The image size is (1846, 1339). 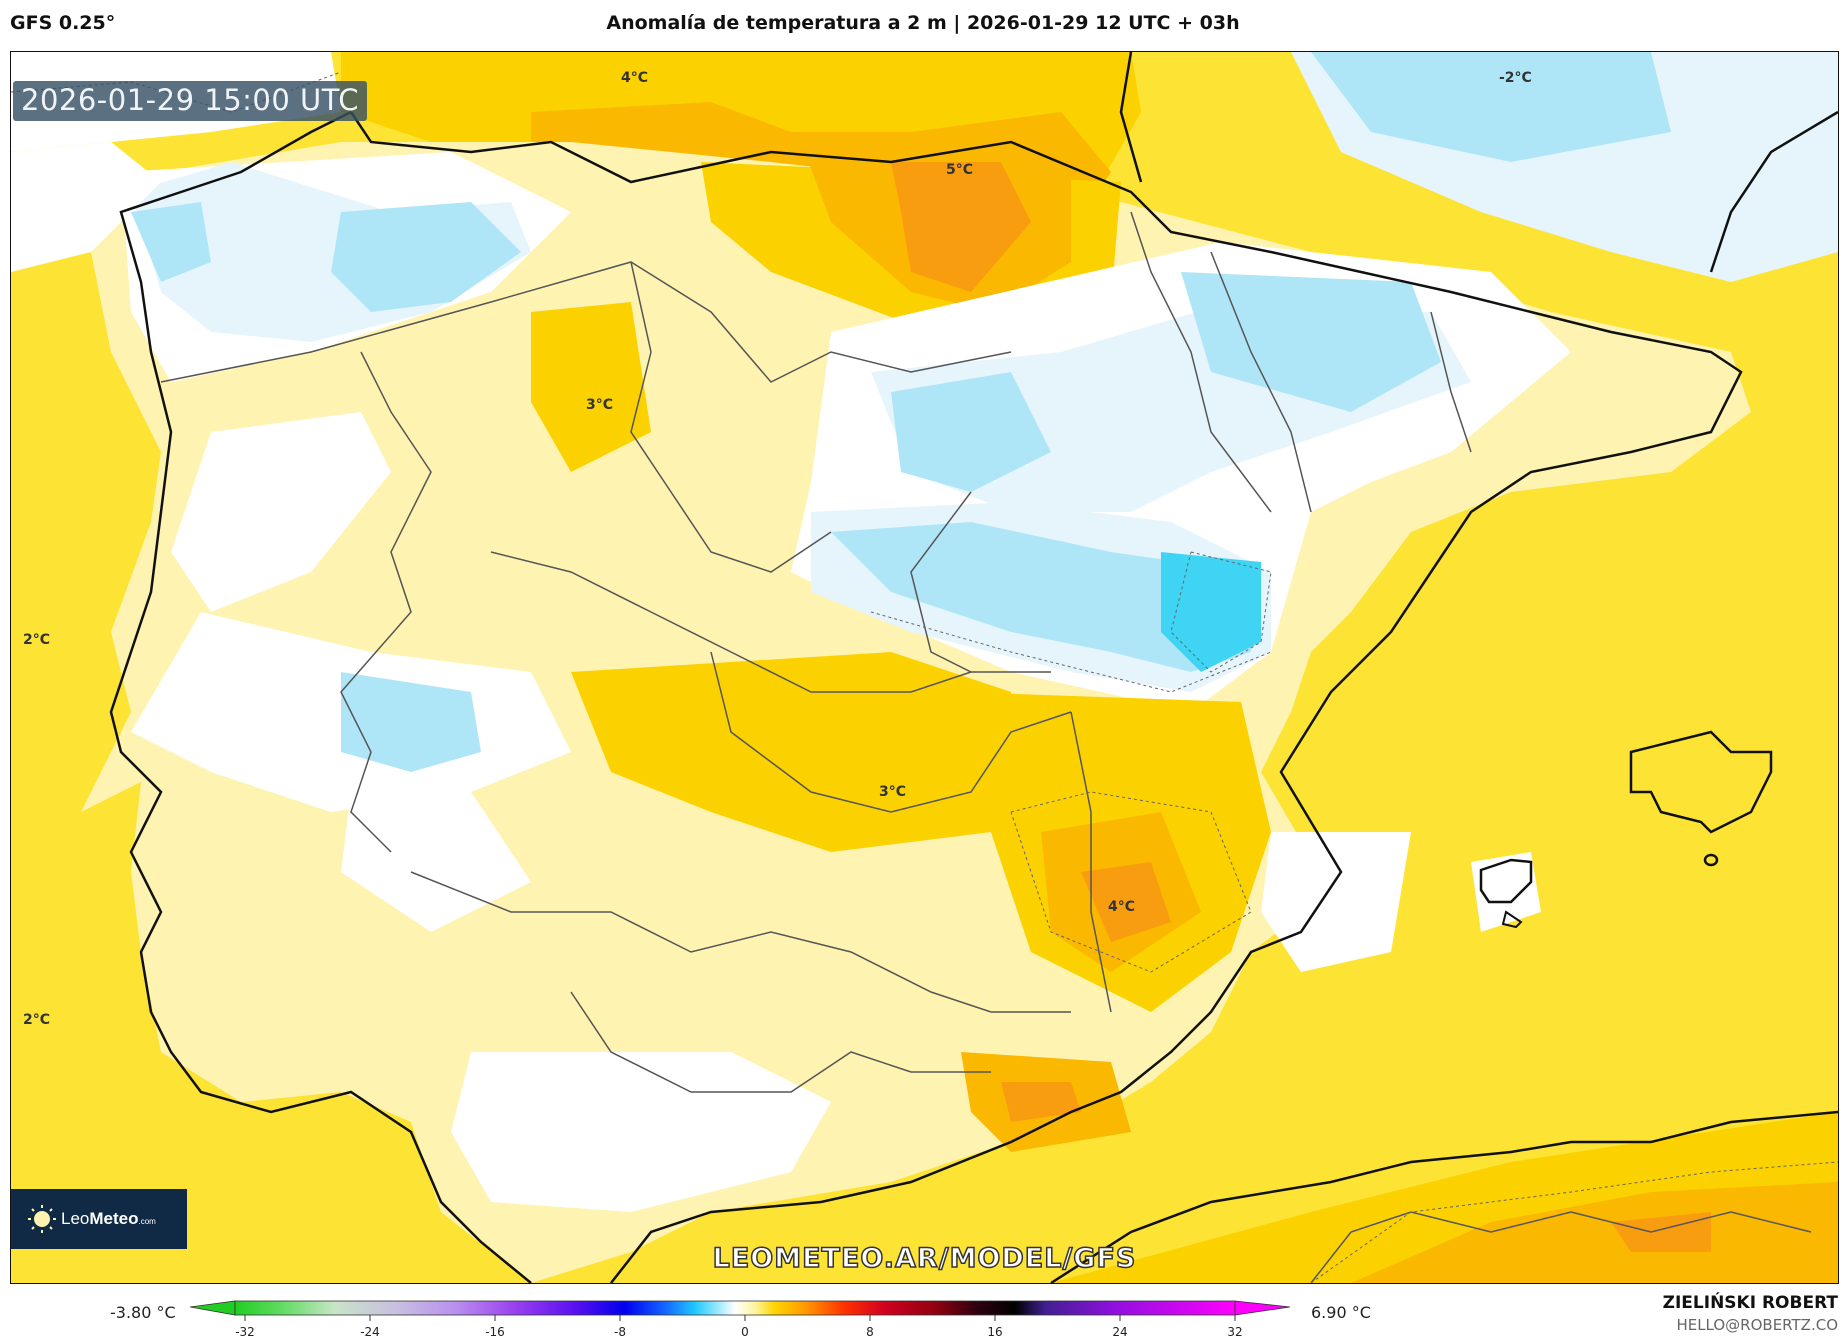 What do you see at coordinates (1120, 1332) in the screenshot?
I see `colorbar-tick: 24` at bounding box center [1120, 1332].